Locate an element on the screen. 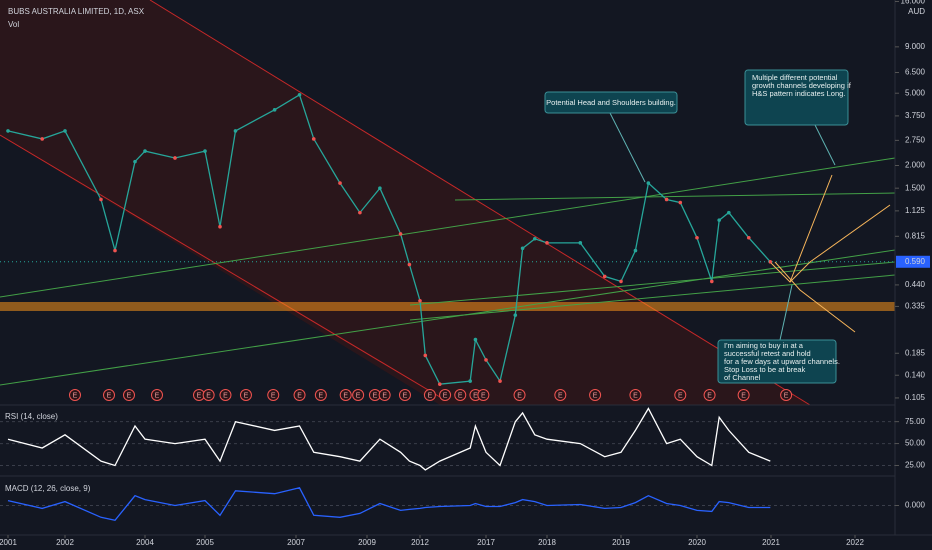  x-tick-label: 2009 is located at coordinates (367, 542).